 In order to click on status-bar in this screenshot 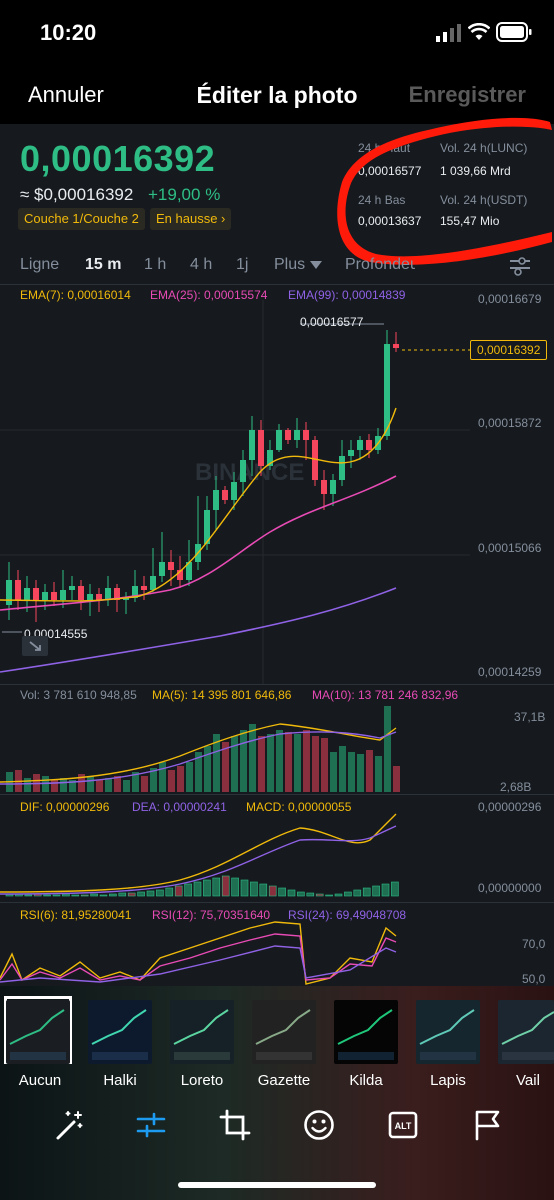, I will do `click(277, 32)`.